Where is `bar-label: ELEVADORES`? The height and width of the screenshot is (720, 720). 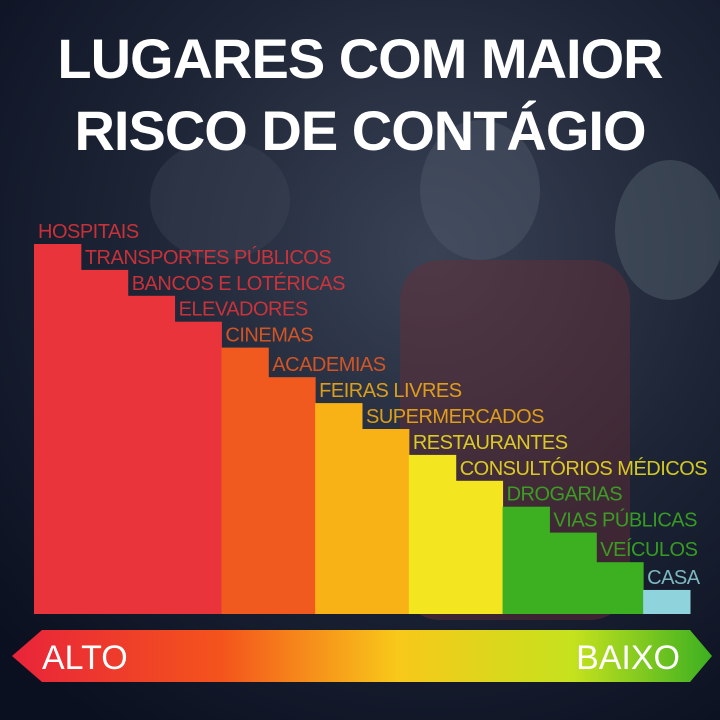 bar-label: ELEVADORES is located at coordinates (243, 310).